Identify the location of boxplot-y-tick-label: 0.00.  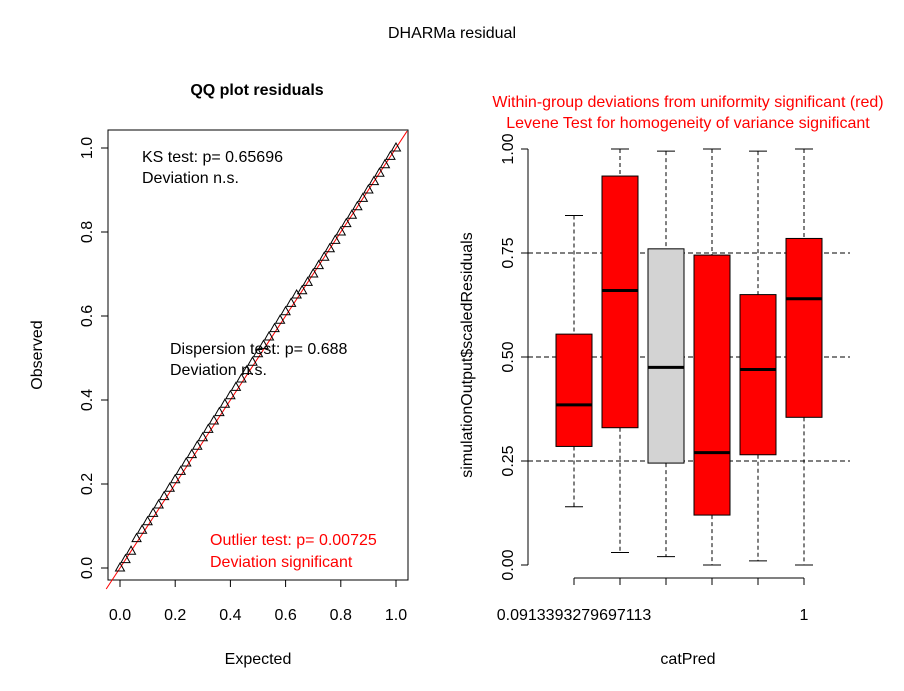
(508, 564).